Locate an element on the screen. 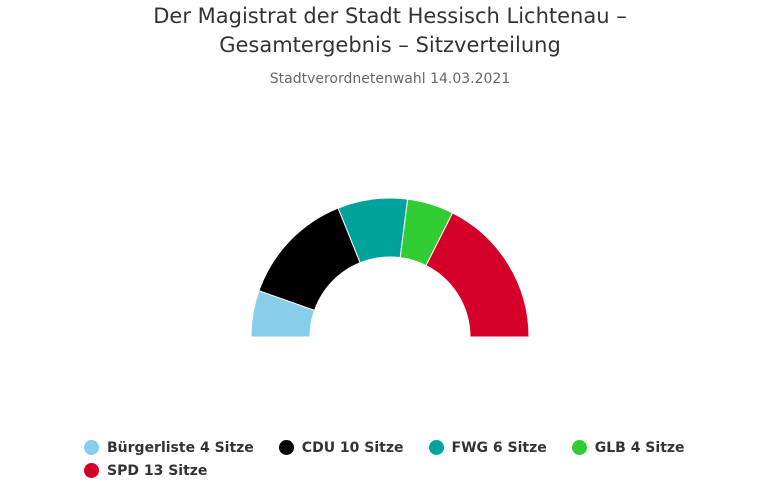  legend-label-spd: SPD 13 Sitze is located at coordinates (157, 470).